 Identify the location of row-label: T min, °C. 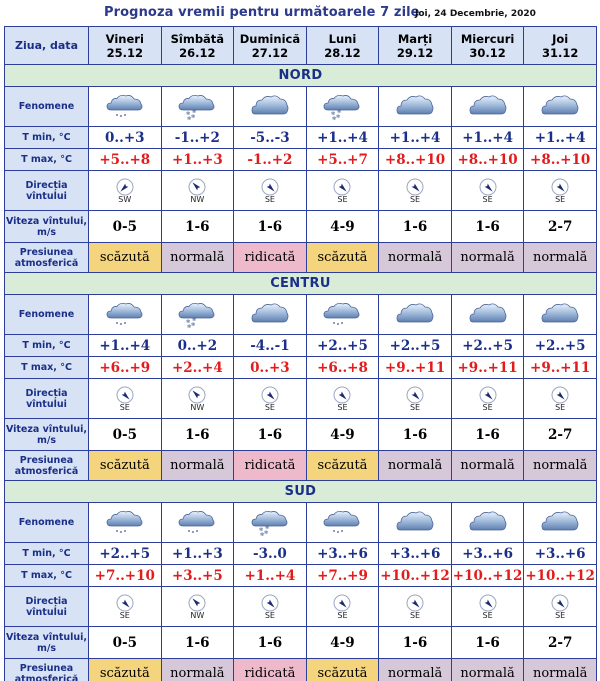
(46, 137).